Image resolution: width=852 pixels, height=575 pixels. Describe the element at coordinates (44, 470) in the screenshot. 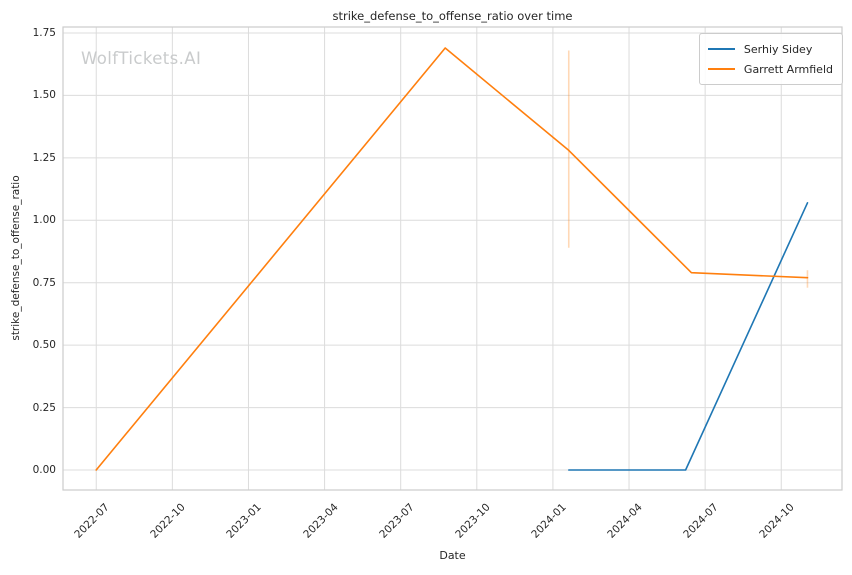

I see `y-tick-label: 0.00` at that location.